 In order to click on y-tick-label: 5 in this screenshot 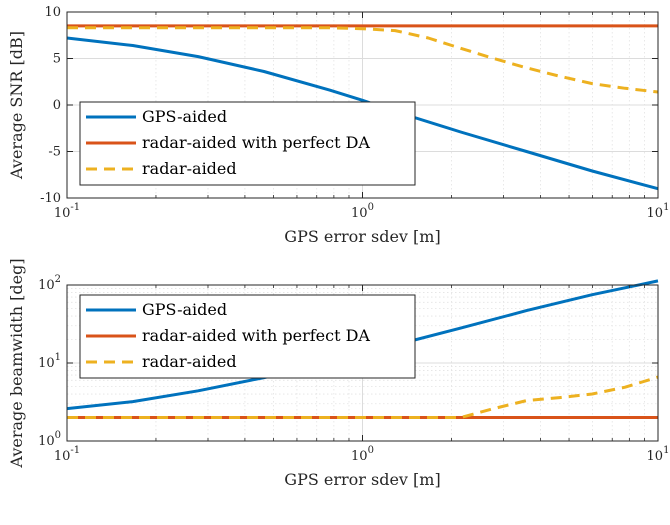, I will do `click(57, 59)`.